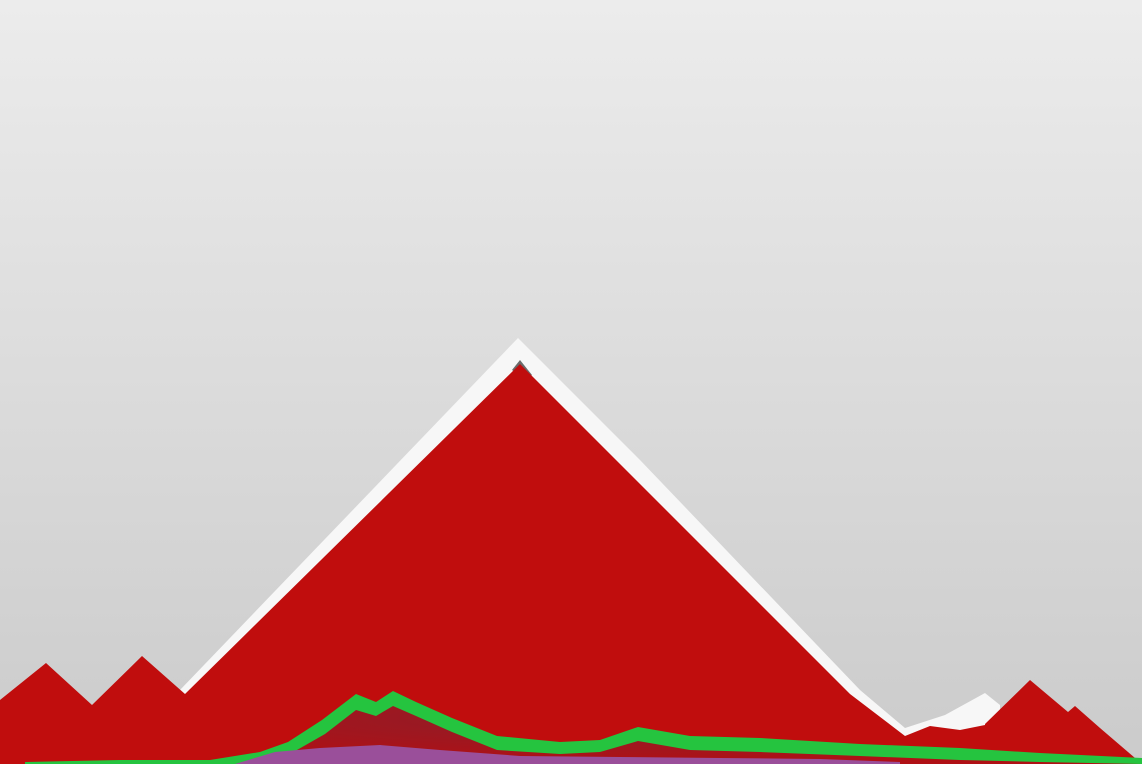  I want to click on purple-band, so click(567, 754).